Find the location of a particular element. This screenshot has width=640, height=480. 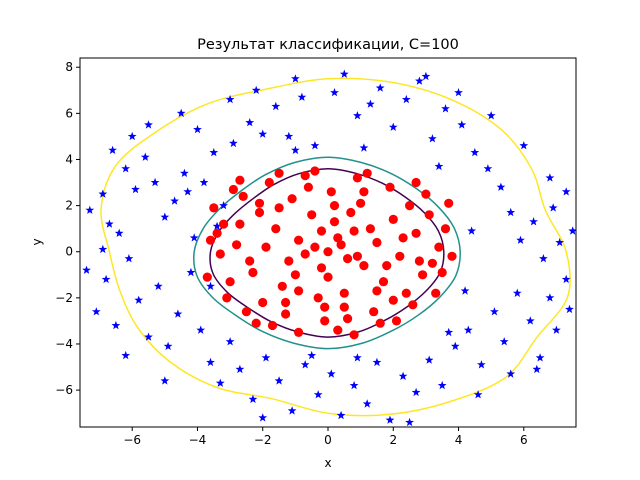

x-tick-label: 4 is located at coordinates (459, 440).